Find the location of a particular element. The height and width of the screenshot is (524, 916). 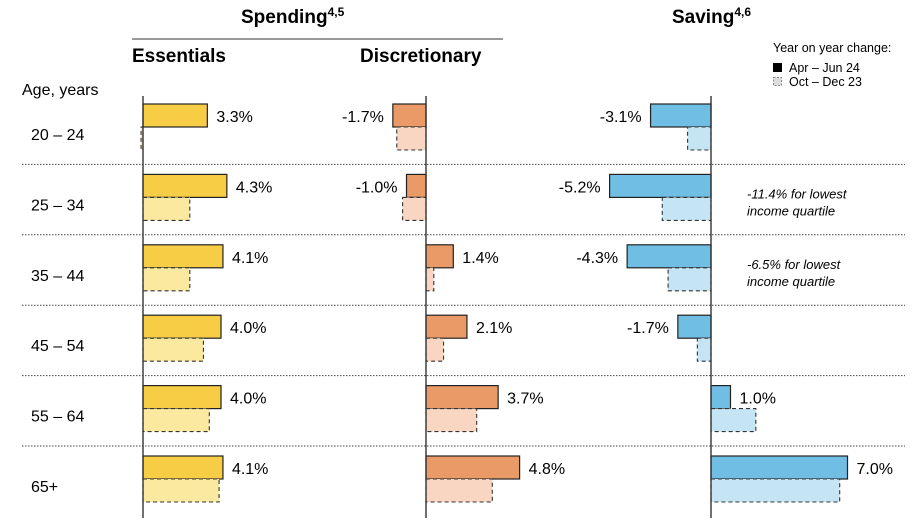

saving-value-label: 7.0% is located at coordinates (875, 469).